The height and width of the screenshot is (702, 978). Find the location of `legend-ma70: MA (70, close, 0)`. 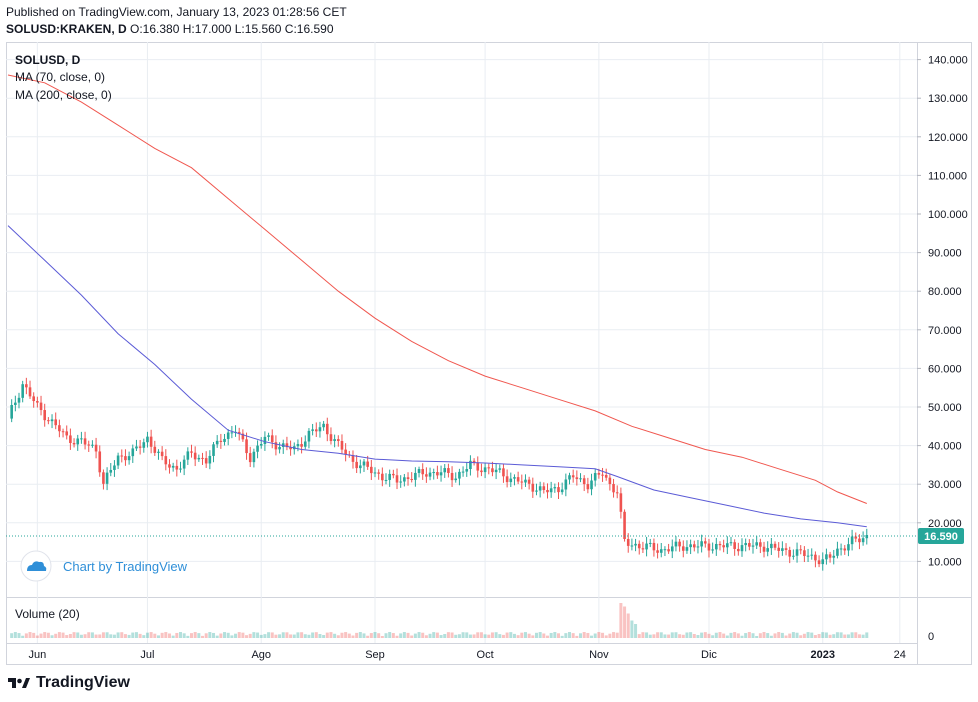

legend-ma70: MA (70, close, 0) is located at coordinates (60, 77).